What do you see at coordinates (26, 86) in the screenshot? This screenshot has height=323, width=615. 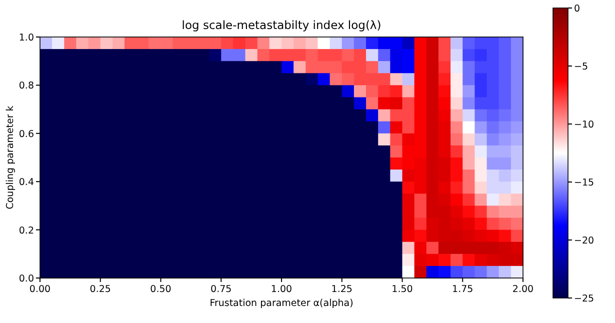 I see `y-tick-label: 0.8` at bounding box center [26, 86].